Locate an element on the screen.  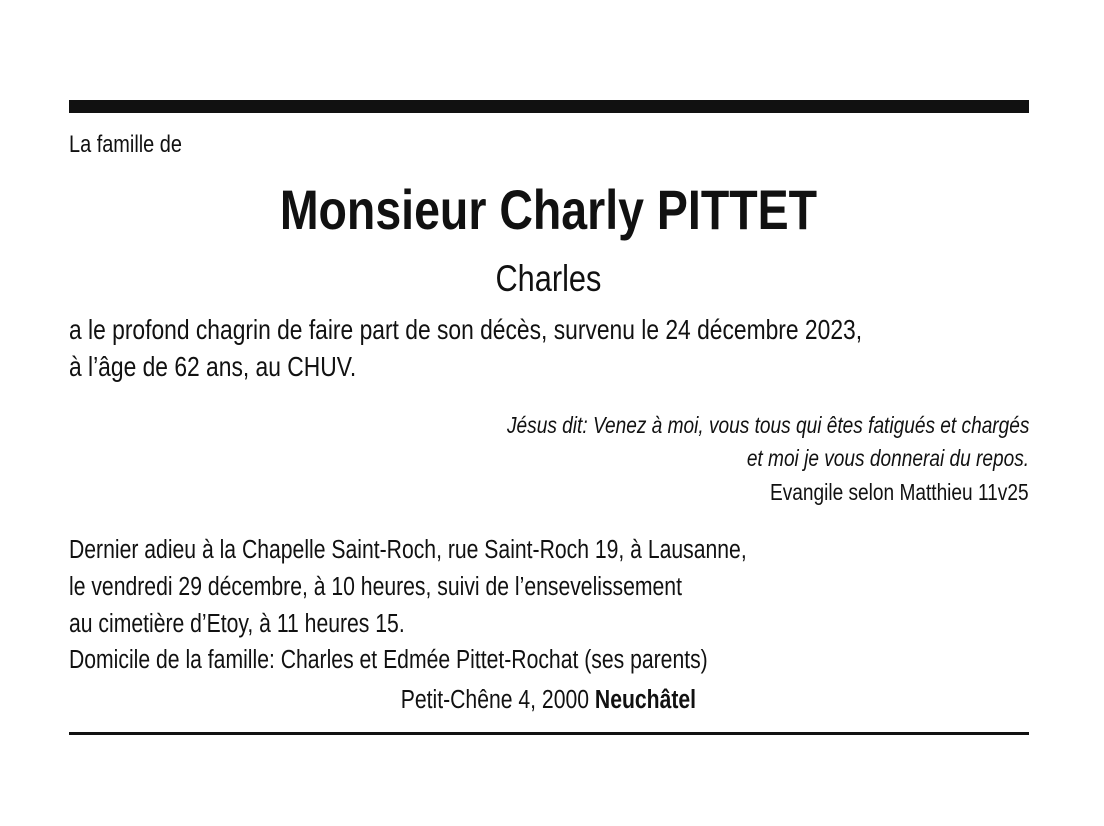
address-street: Petit-Chêne 4, 2000 is located at coordinates (497, 700).